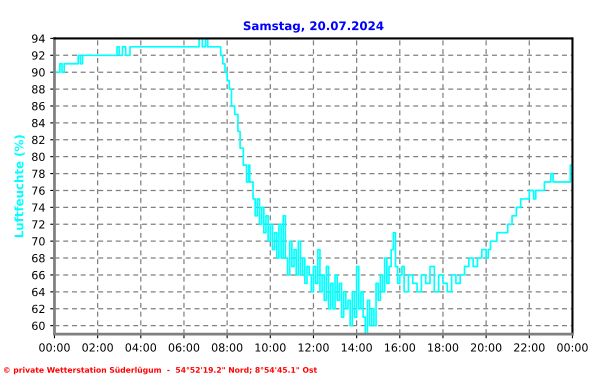 Image resolution: width=592 pixels, height=384 pixels. Describe the element at coordinates (38, 38) in the screenshot. I see `y-tick-label: 94` at that location.